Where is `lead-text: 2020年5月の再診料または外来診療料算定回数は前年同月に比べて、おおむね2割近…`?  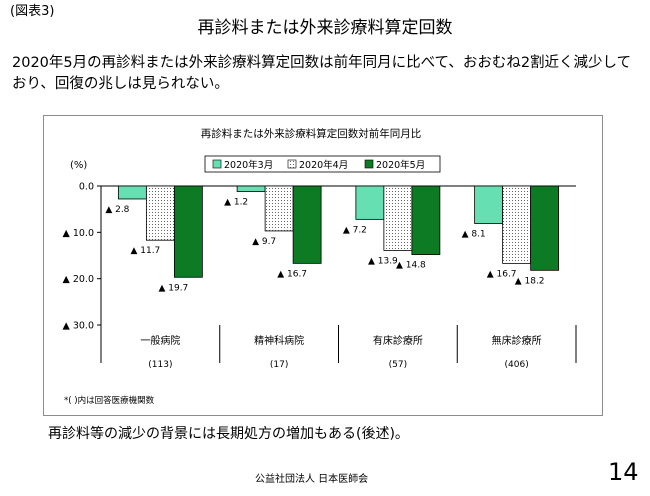
lead-text: 2020年5月の再診料または外来診療料算定回数は前年同月に比べて、おおむね2割近… is located at coordinates (322, 73).